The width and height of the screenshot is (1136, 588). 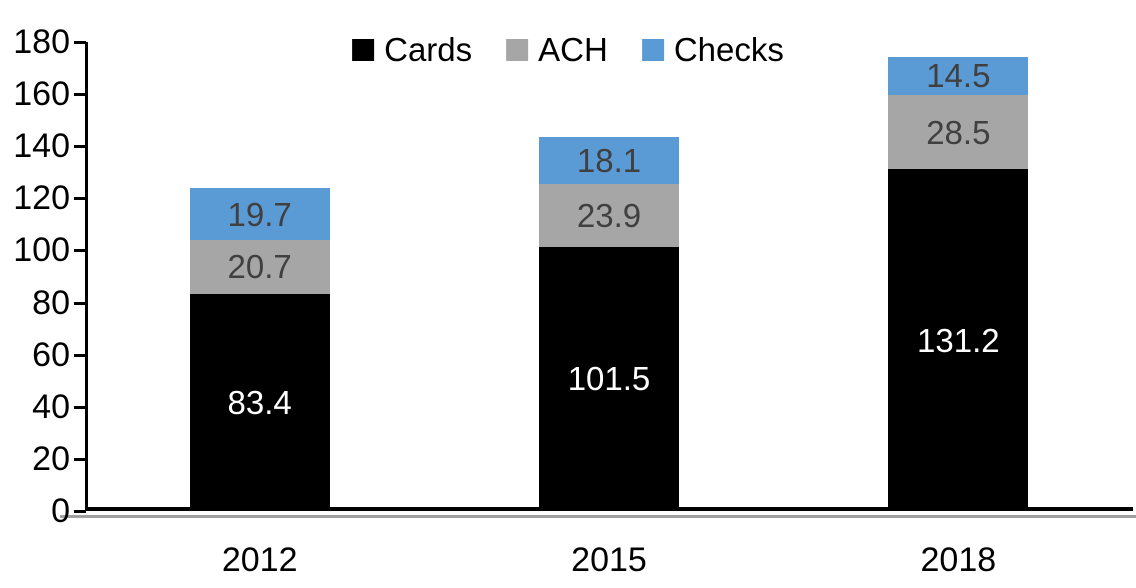 I want to click on y-tick-label: 40, so click(x=51, y=406).